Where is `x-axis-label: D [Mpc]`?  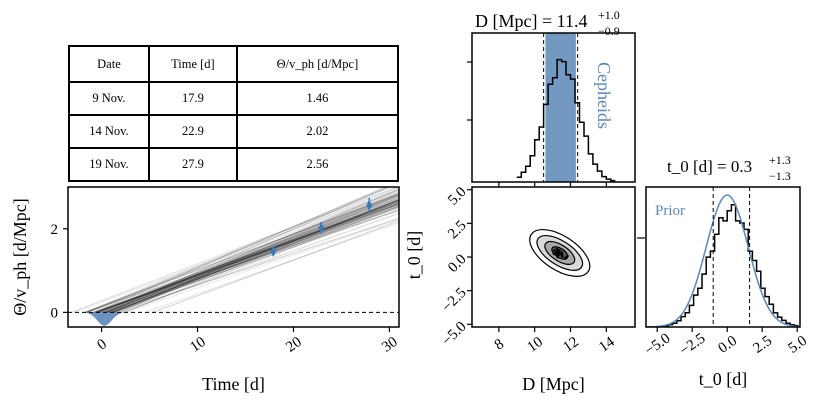 x-axis-label: D [Mpc] is located at coordinates (553, 384).